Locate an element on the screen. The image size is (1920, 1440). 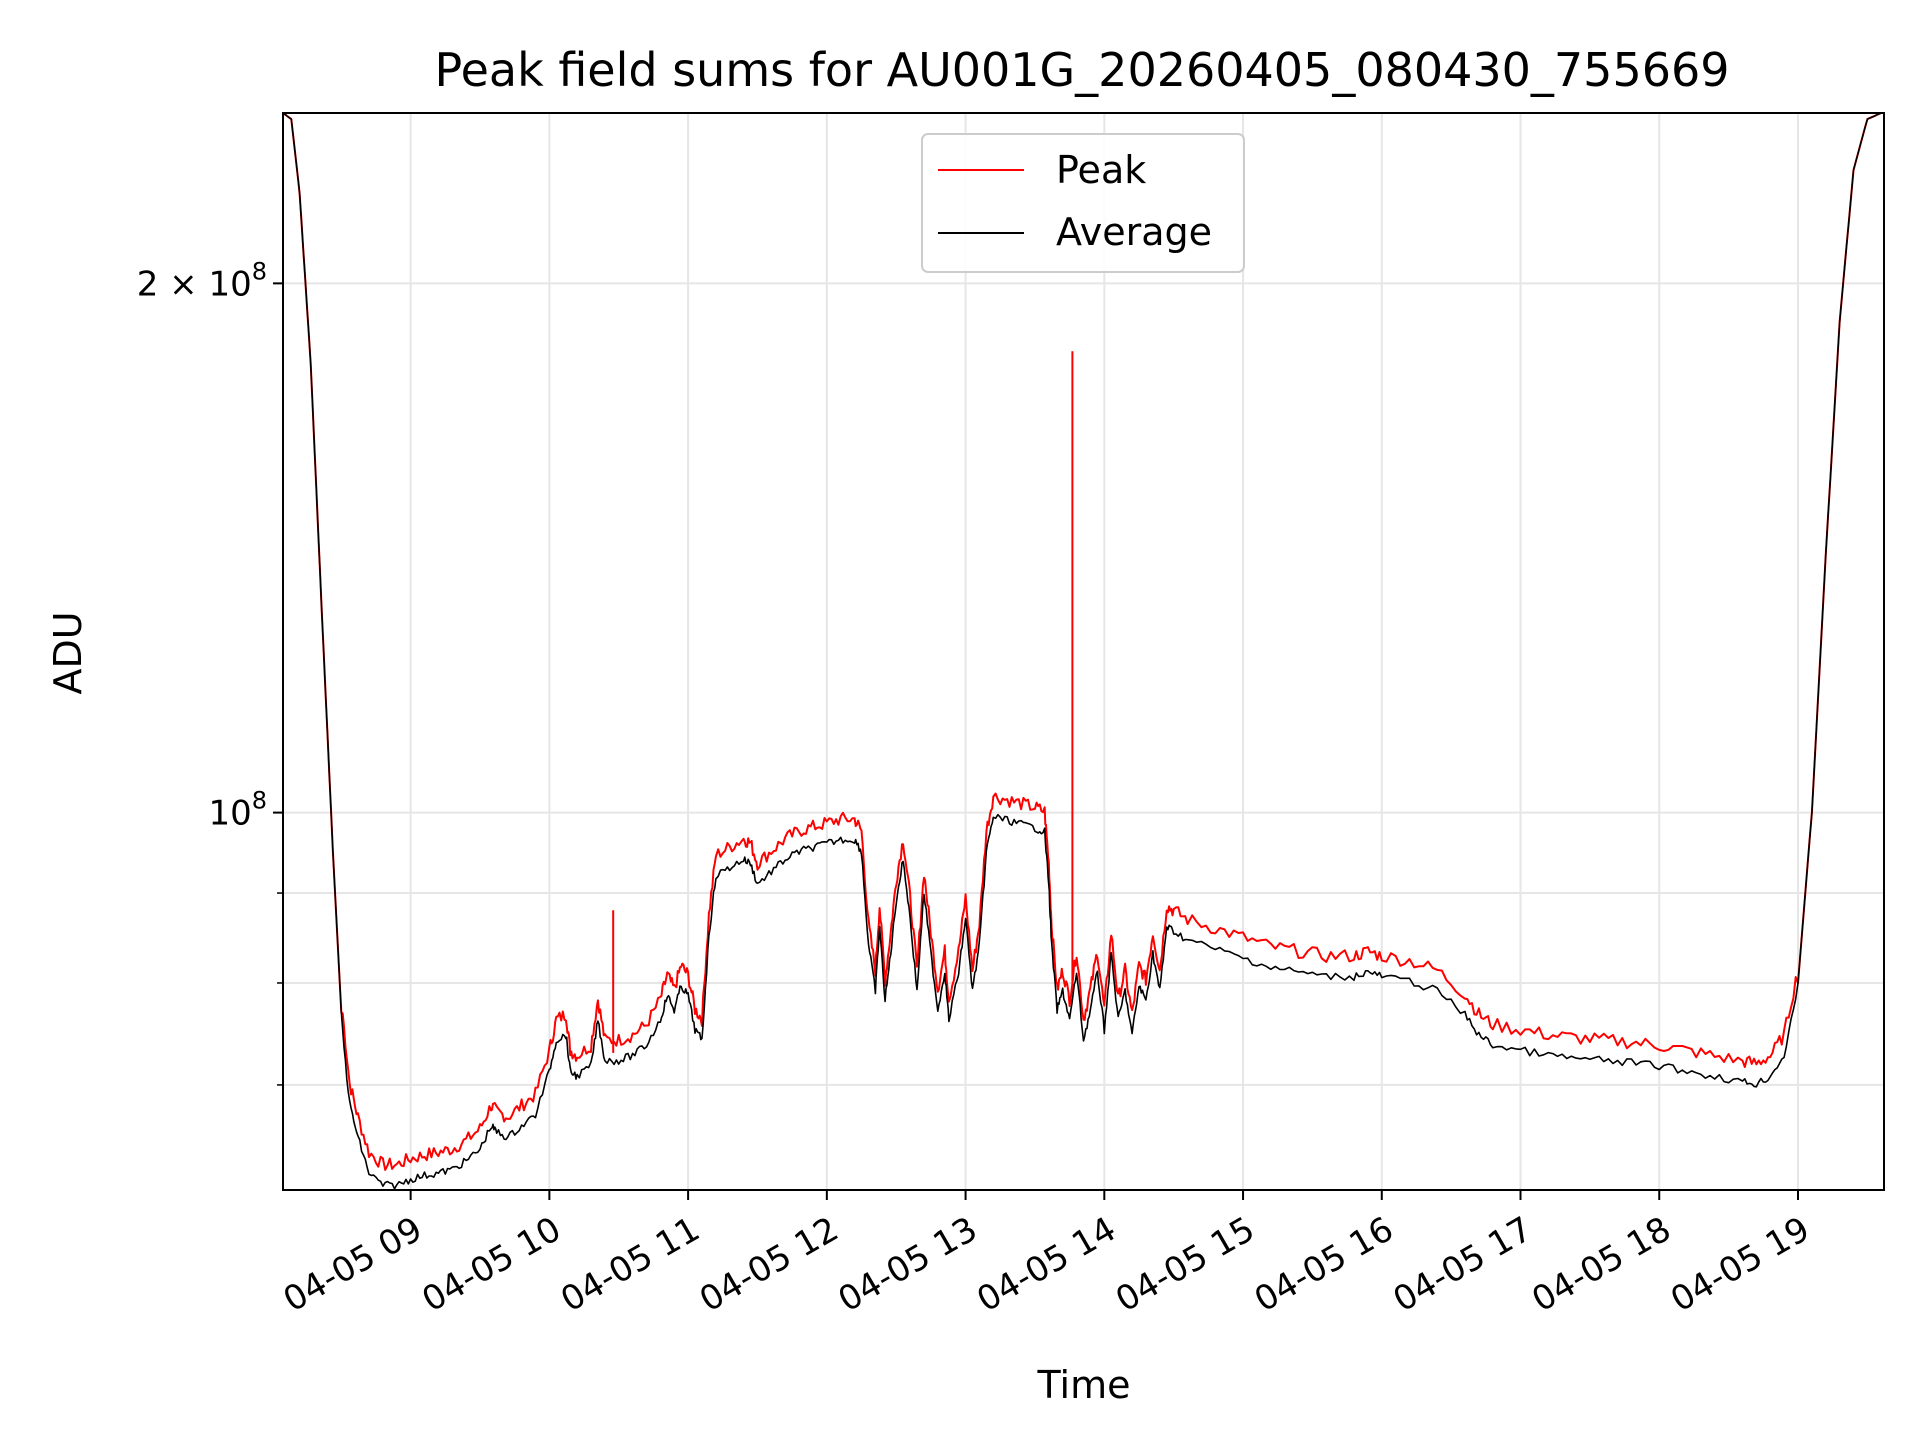
legend-average-label: Average is located at coordinates (1134, 232).